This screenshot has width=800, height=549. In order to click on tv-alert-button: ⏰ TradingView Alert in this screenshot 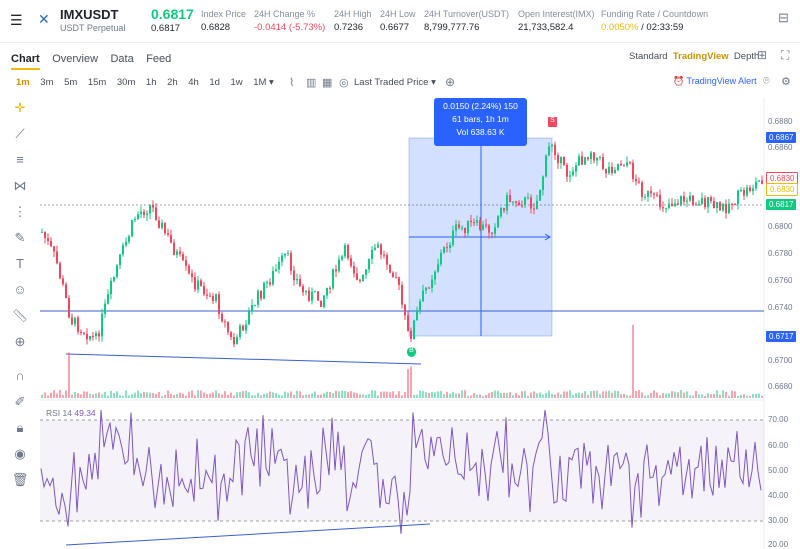, I will do `click(715, 81)`.